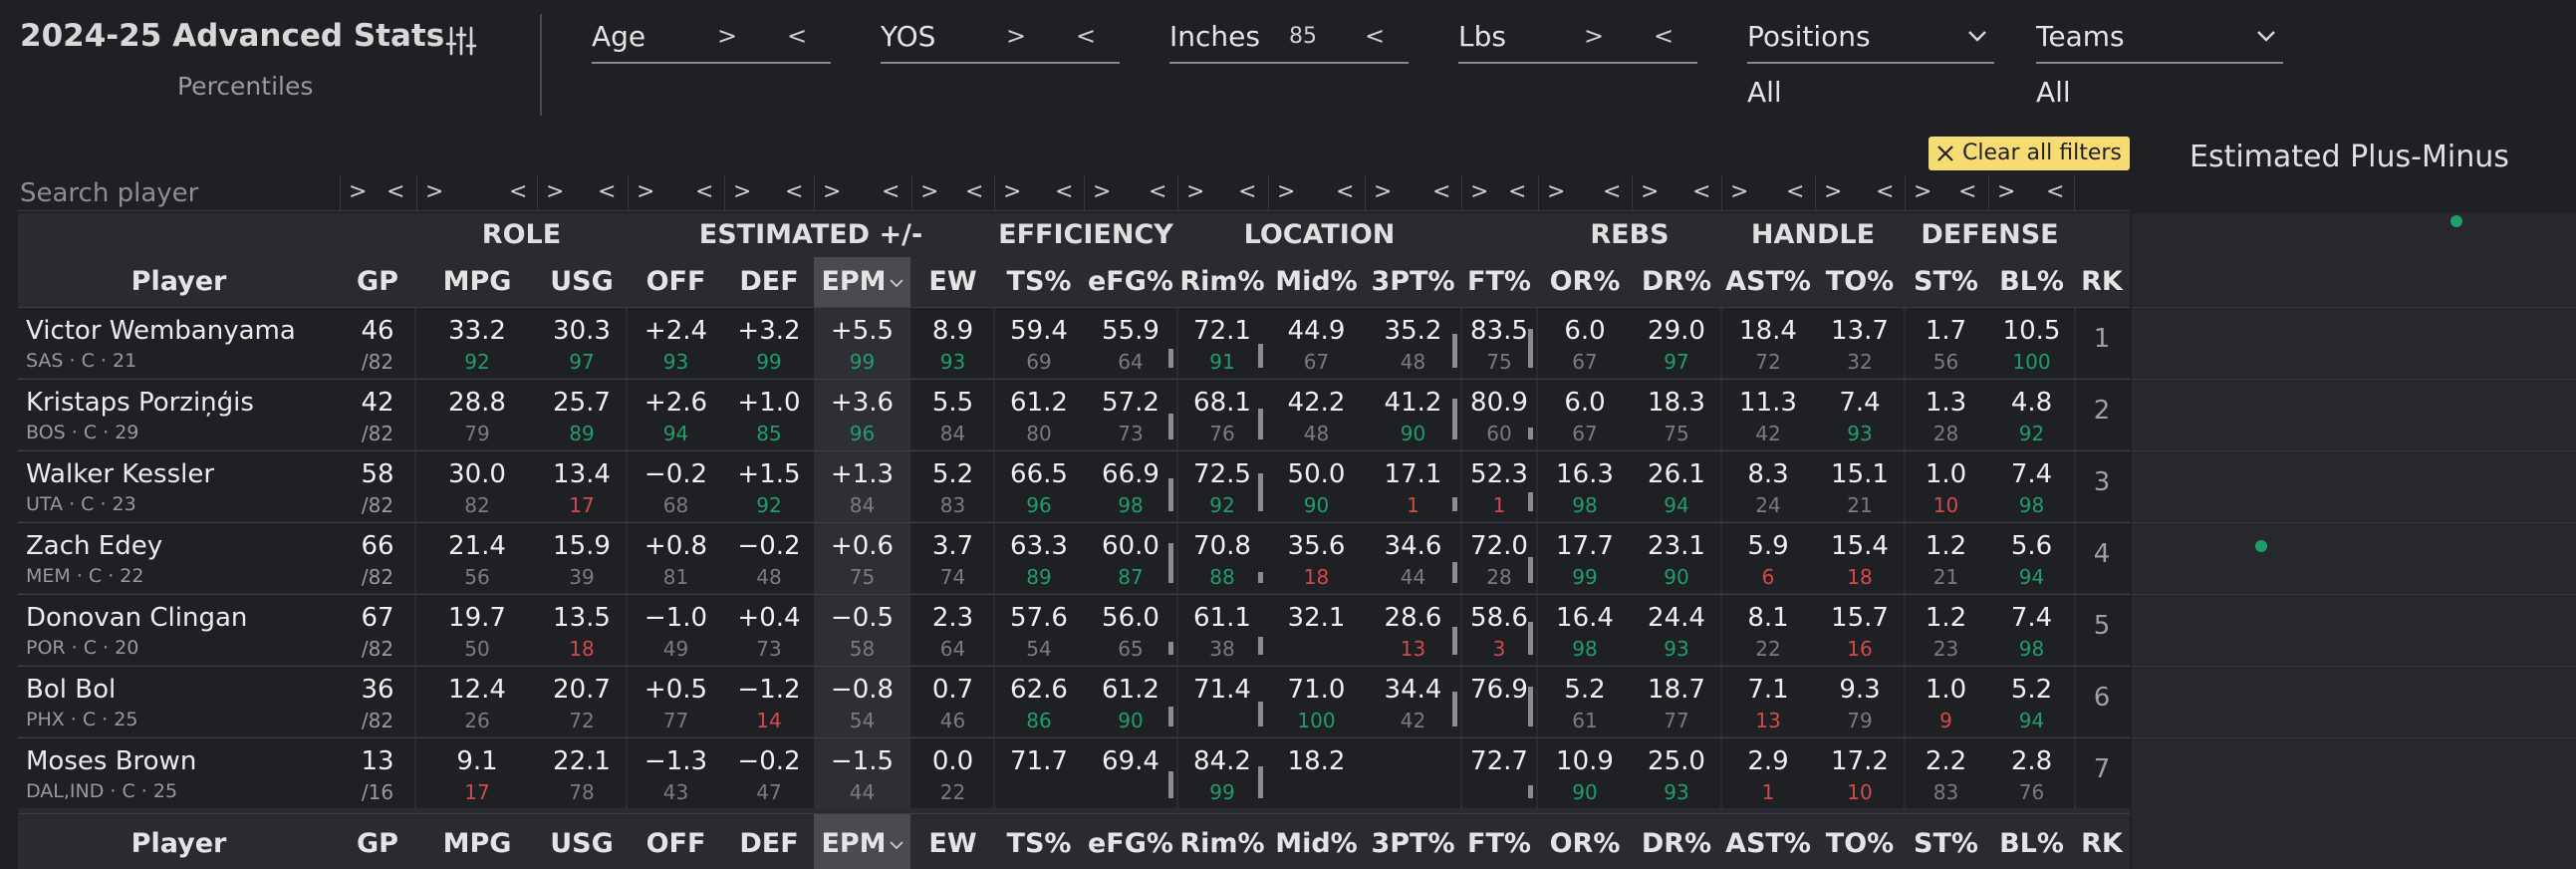  What do you see at coordinates (174, 193) in the screenshot?
I see `search-player-input` at bounding box center [174, 193].